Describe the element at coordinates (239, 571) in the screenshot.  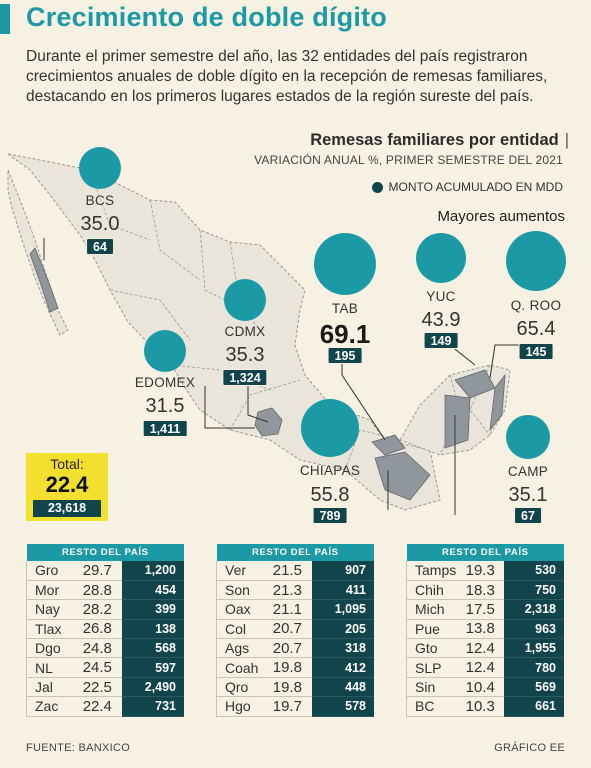
I see `state-abbr: Ver` at that location.